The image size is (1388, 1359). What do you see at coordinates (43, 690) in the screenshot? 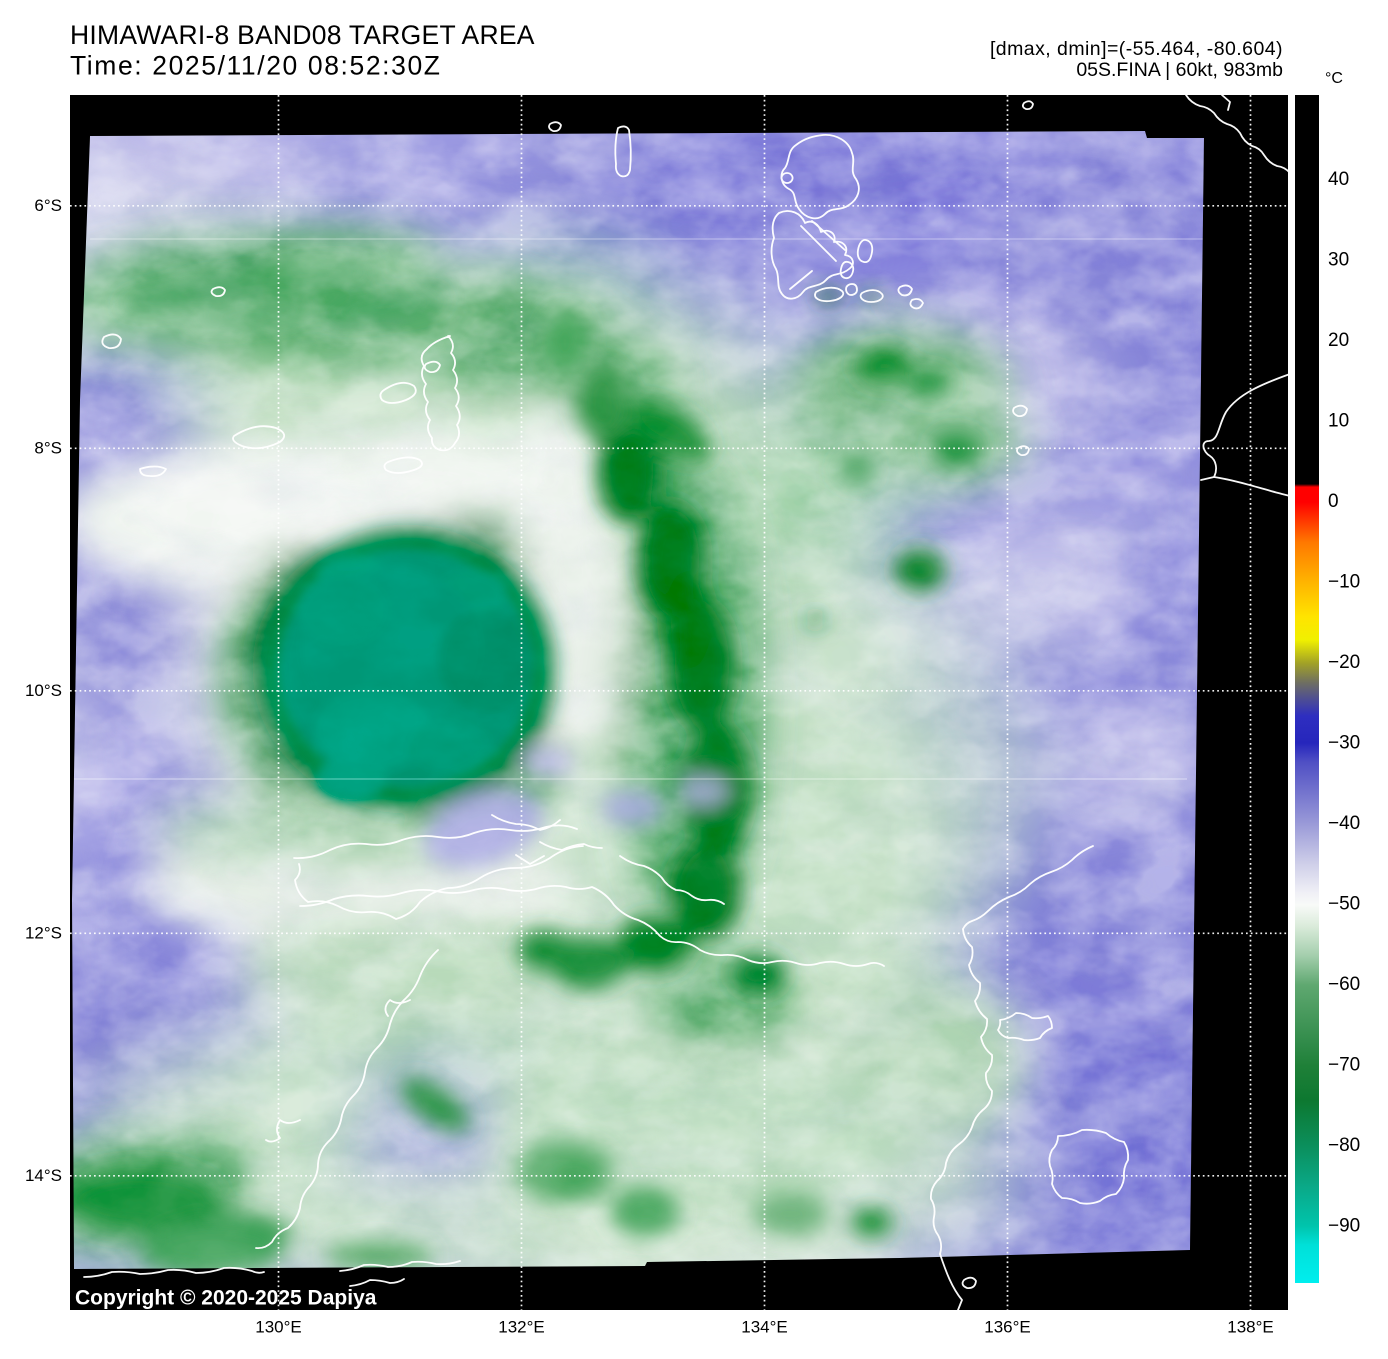
I see `svg-text: 10°S` at bounding box center [43, 690].